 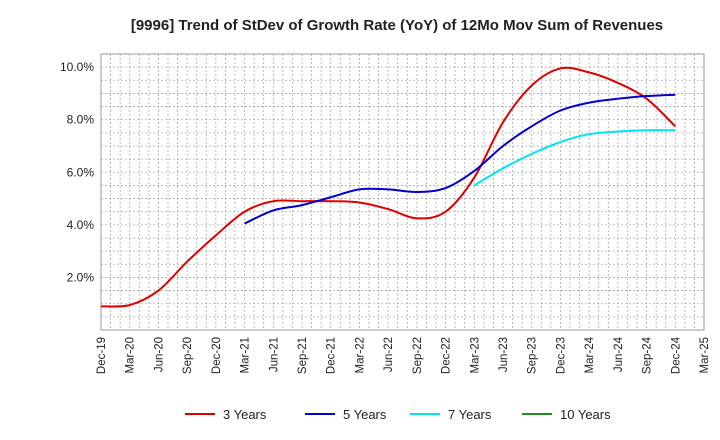 I want to click on legend-label: 10 Years, so click(x=585, y=414).